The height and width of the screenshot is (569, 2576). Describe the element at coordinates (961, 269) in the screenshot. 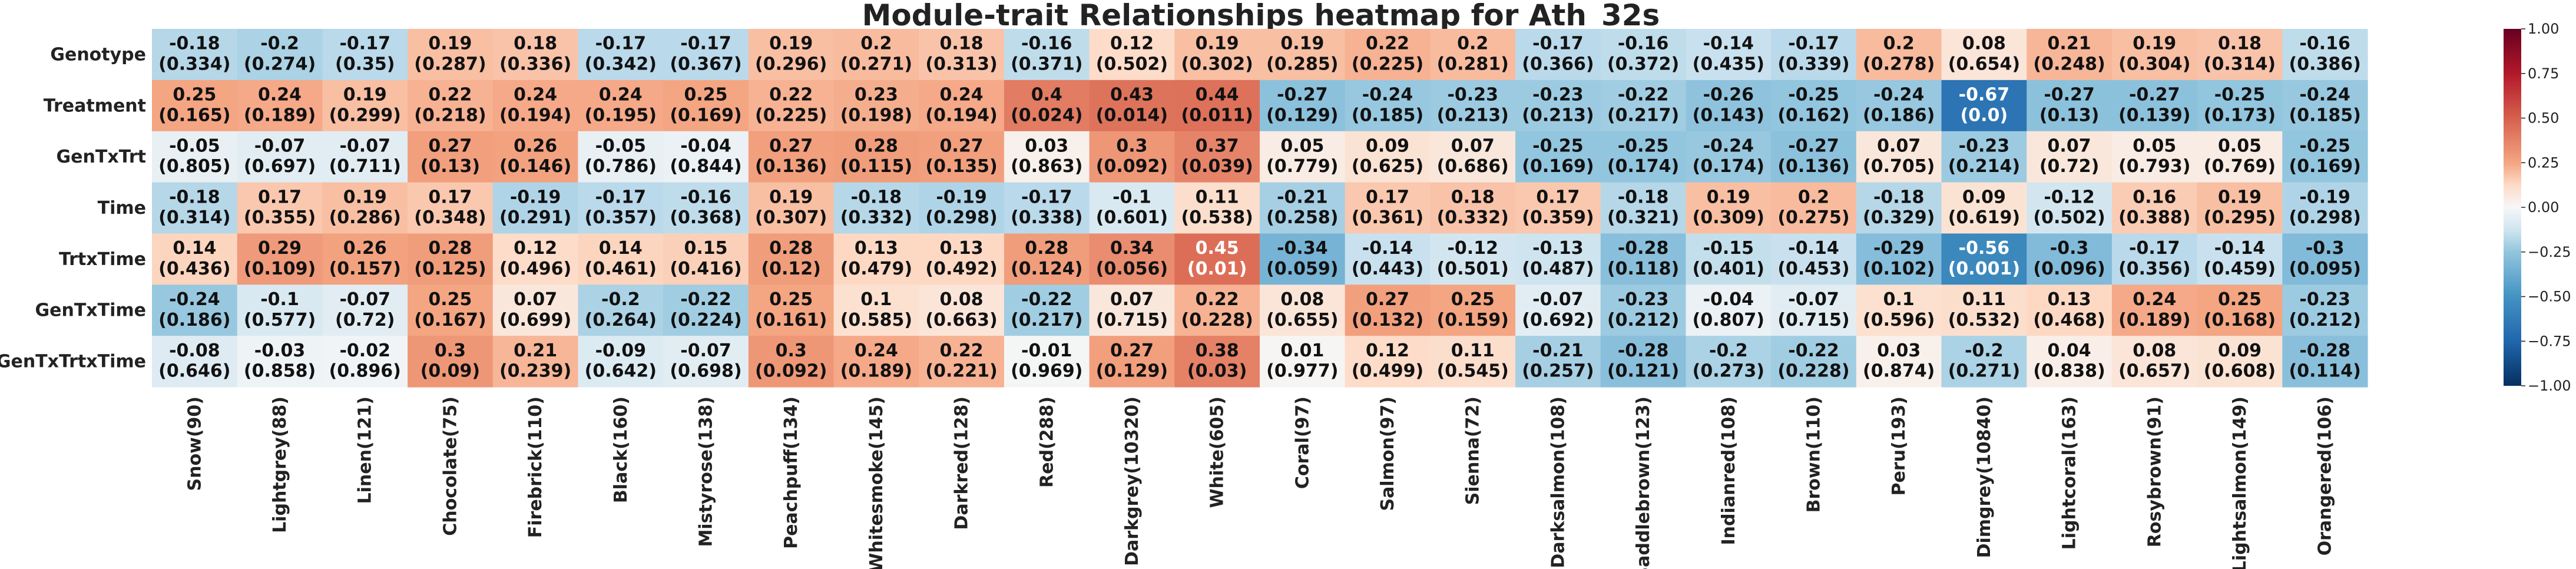

I see `cell-pvalue-label: (0.492)` at that location.